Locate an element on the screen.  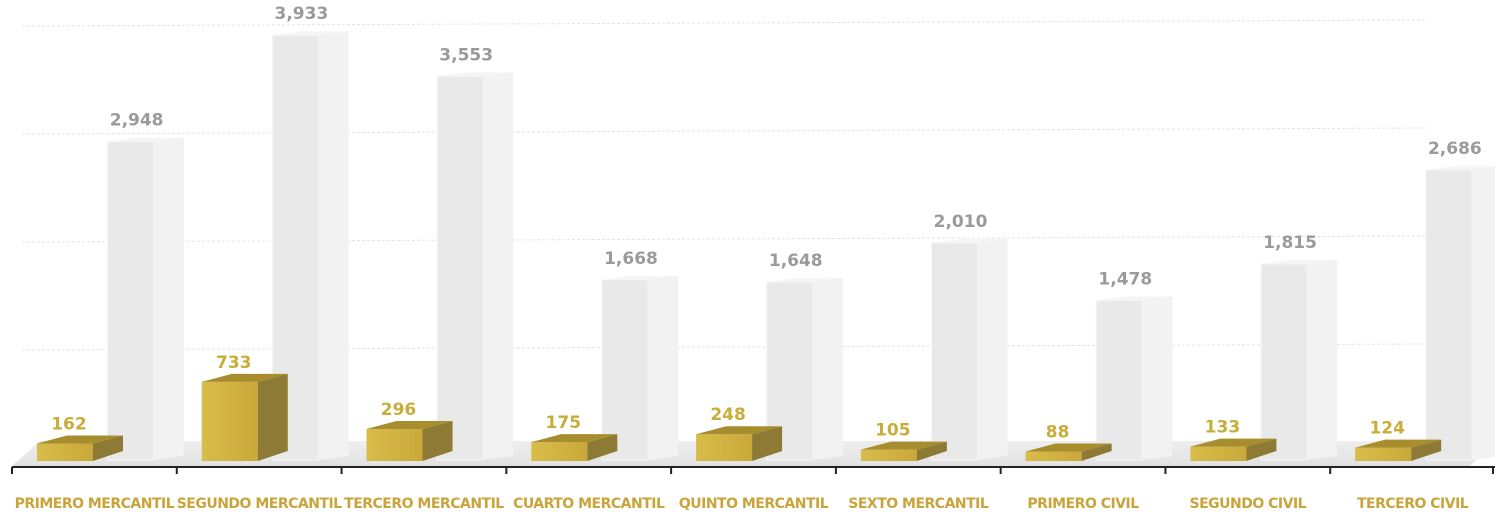
series2-value-label: 2,948 is located at coordinates (137, 121).